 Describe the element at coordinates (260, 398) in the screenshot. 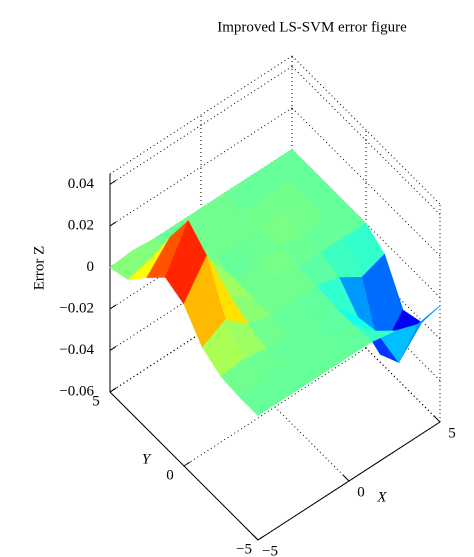

I see `surface-patch` at that location.